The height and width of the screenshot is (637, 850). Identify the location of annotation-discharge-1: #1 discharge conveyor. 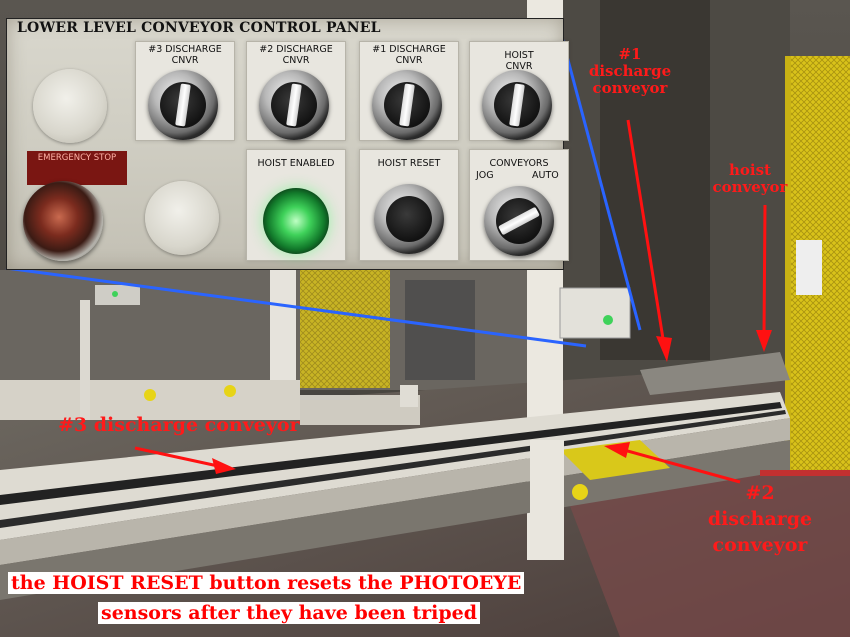
(630, 71).